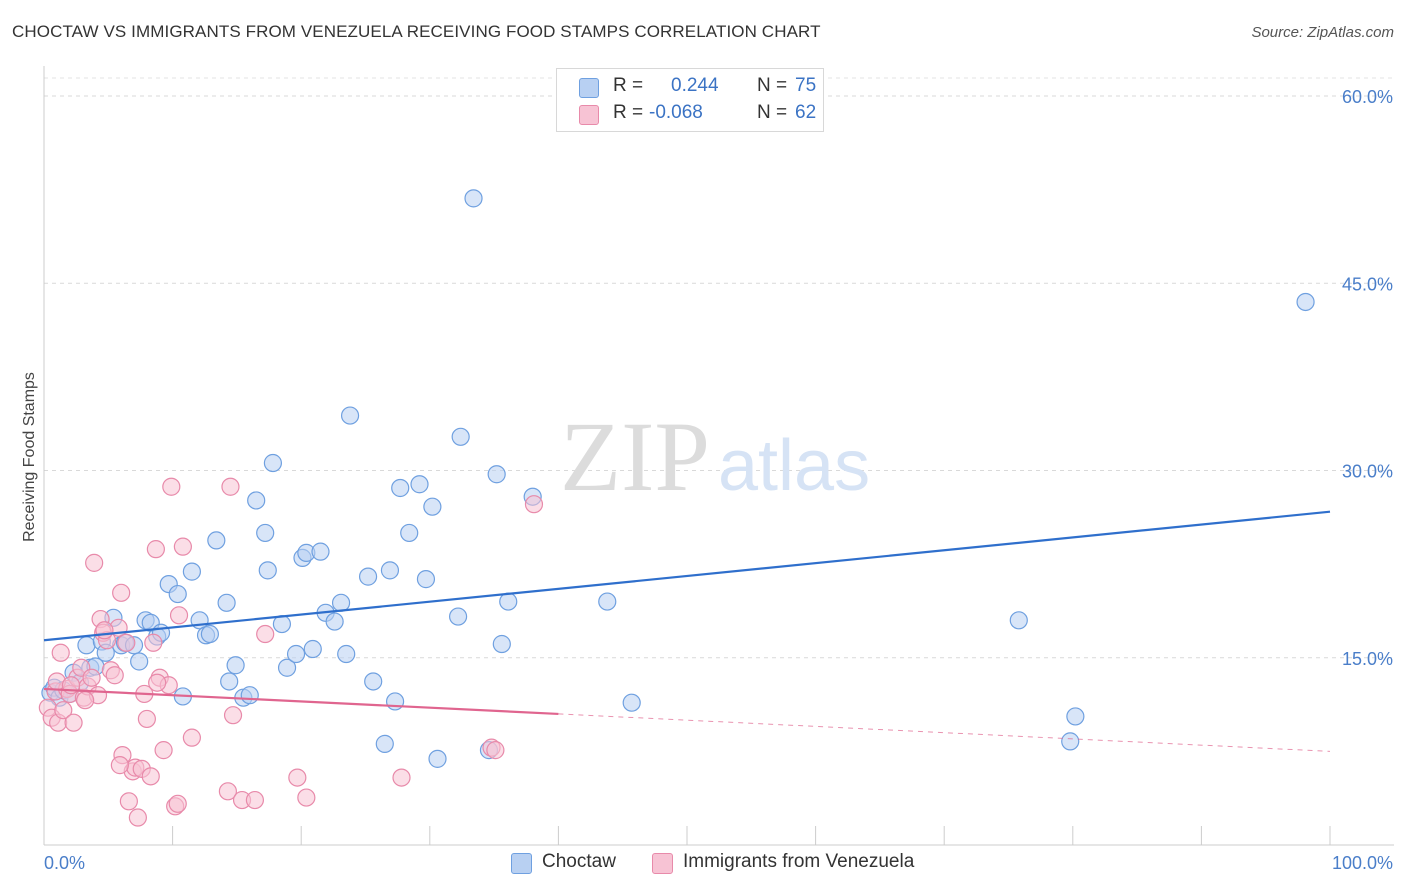  What do you see at coordinates (772, 112) in the screenshot?
I see `legend-n-label: N =` at bounding box center [772, 112].